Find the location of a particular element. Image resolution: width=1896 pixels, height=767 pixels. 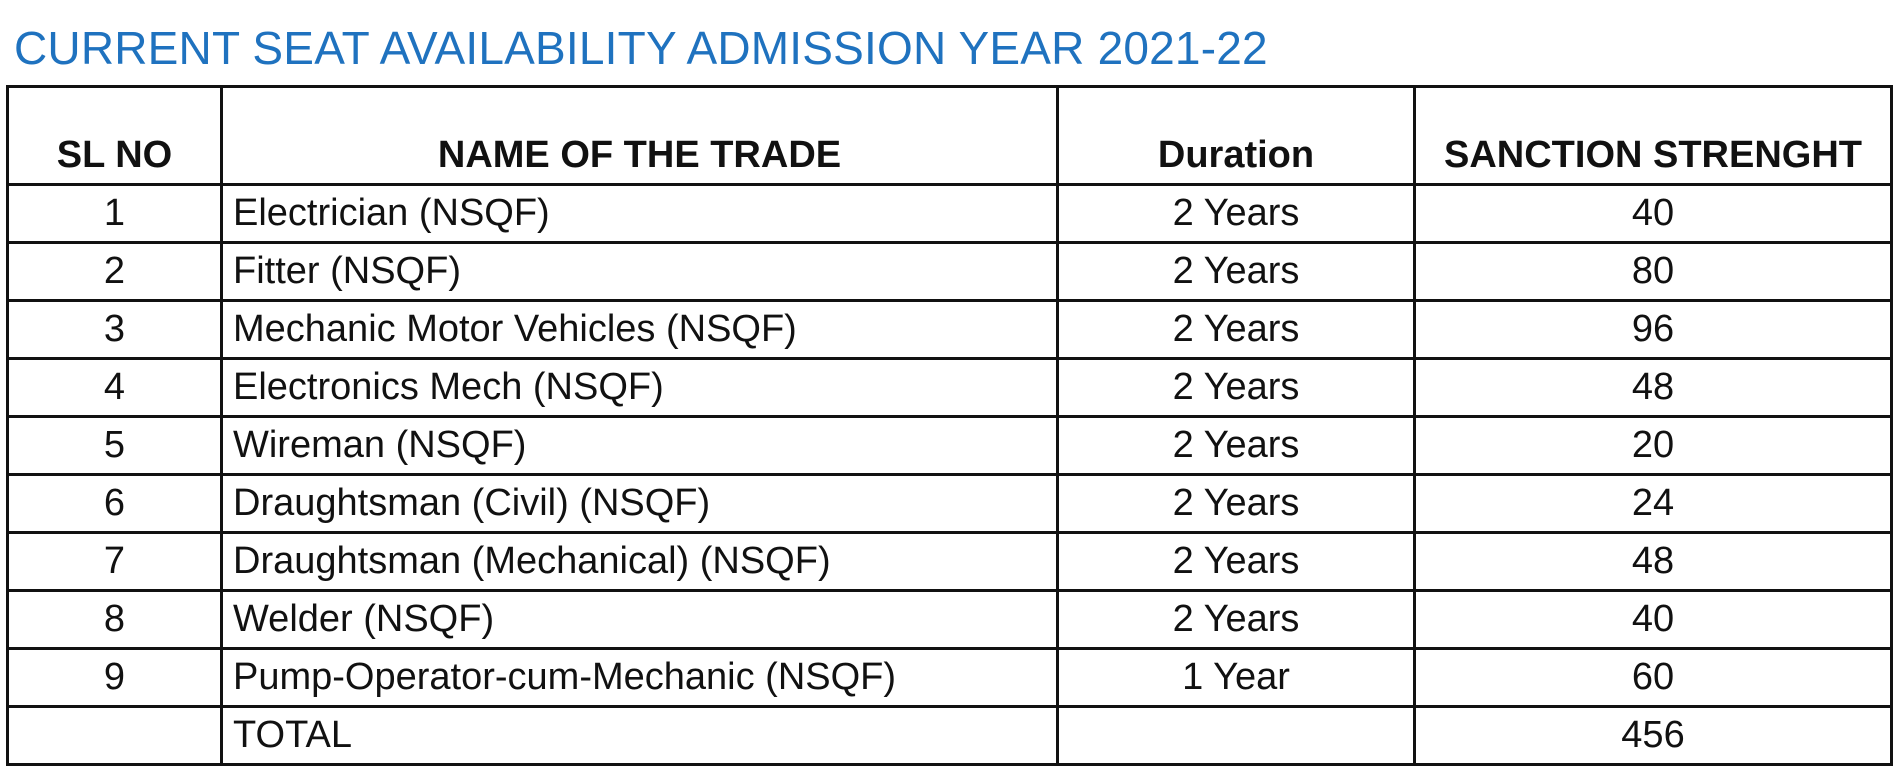

table-row: 2 Fitter (NSQF) 2 Years 80 is located at coordinates (949, 271).